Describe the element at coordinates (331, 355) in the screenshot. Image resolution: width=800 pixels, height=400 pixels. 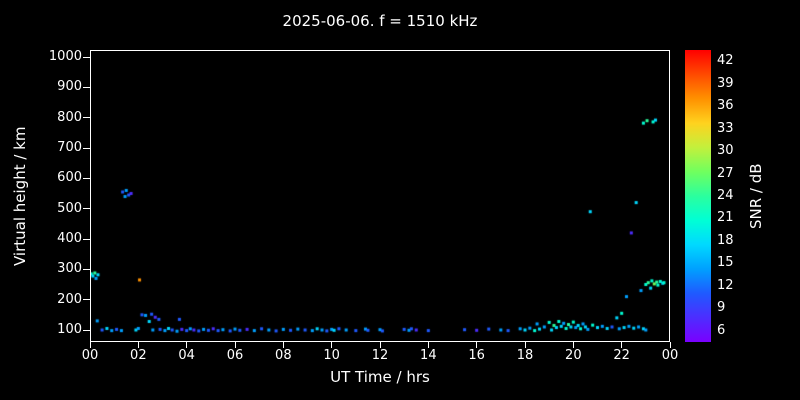
I see `x-tick-label: 10` at that location.